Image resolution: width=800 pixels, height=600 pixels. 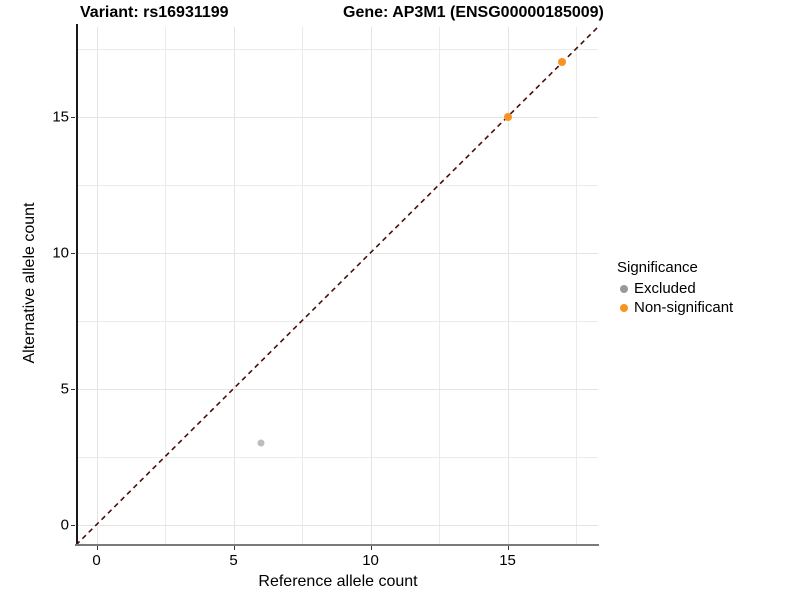 I want to click on legend: Significance Excluded Non-significant, so click(x=706, y=288).